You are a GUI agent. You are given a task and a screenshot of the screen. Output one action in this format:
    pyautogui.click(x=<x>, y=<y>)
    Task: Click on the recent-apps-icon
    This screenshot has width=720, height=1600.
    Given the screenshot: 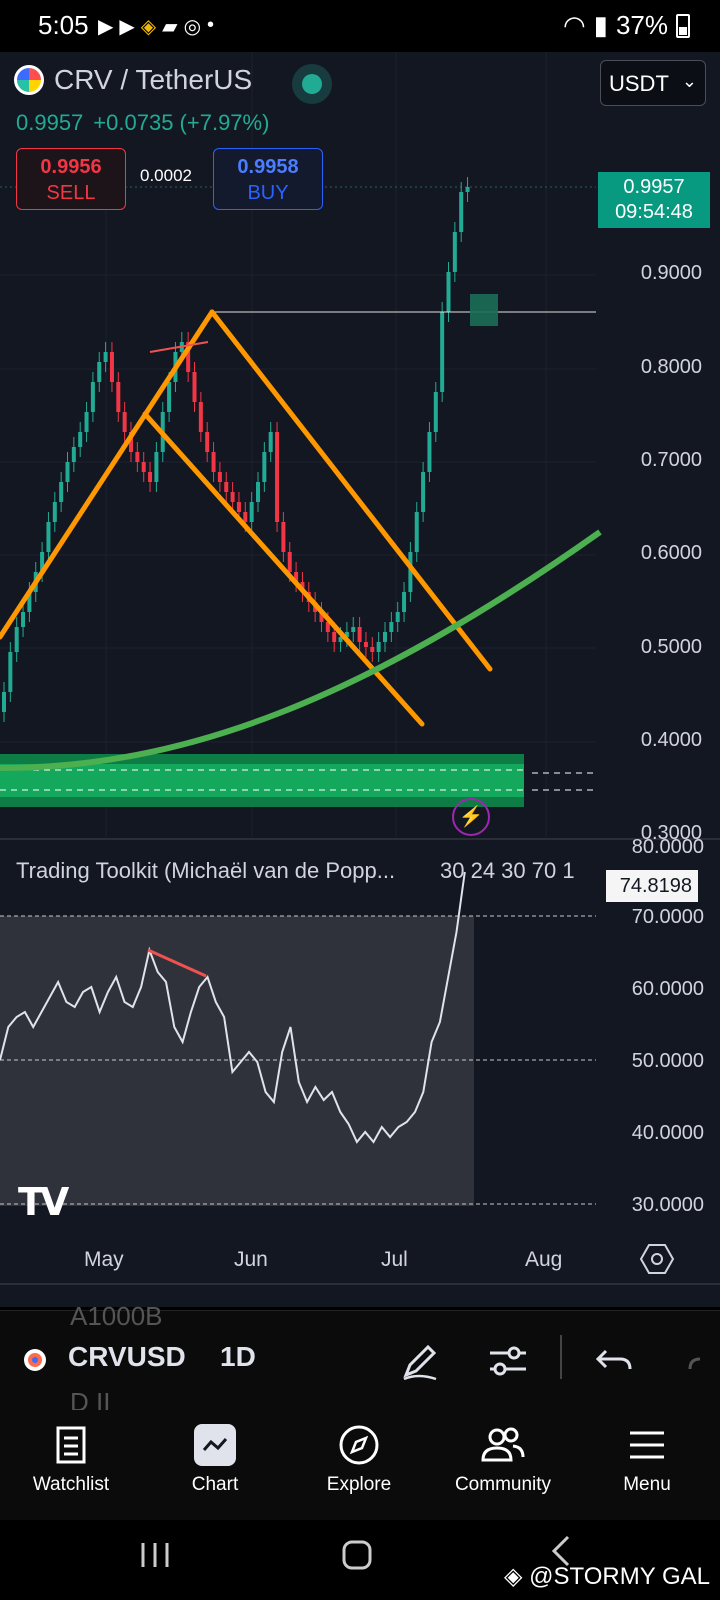 What is the action you would take?
    pyautogui.click(x=155, y=1555)
    